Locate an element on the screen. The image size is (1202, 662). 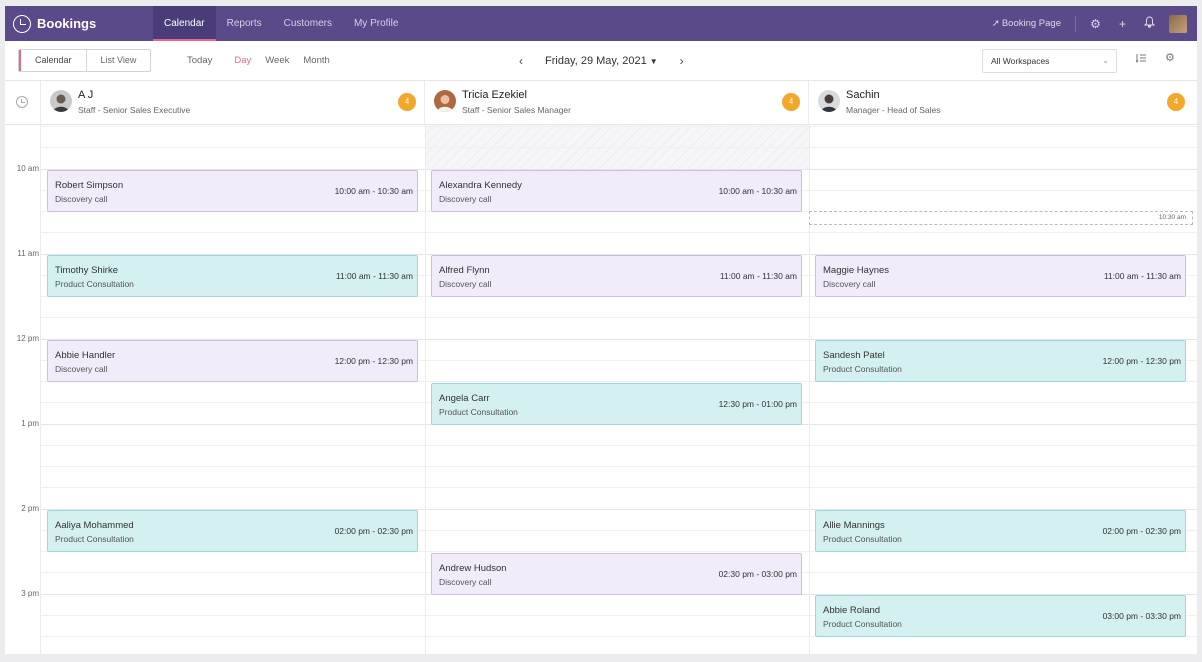
time-range: 12:00 pm - 12:30 pm is located at coordinates (1141, 361).